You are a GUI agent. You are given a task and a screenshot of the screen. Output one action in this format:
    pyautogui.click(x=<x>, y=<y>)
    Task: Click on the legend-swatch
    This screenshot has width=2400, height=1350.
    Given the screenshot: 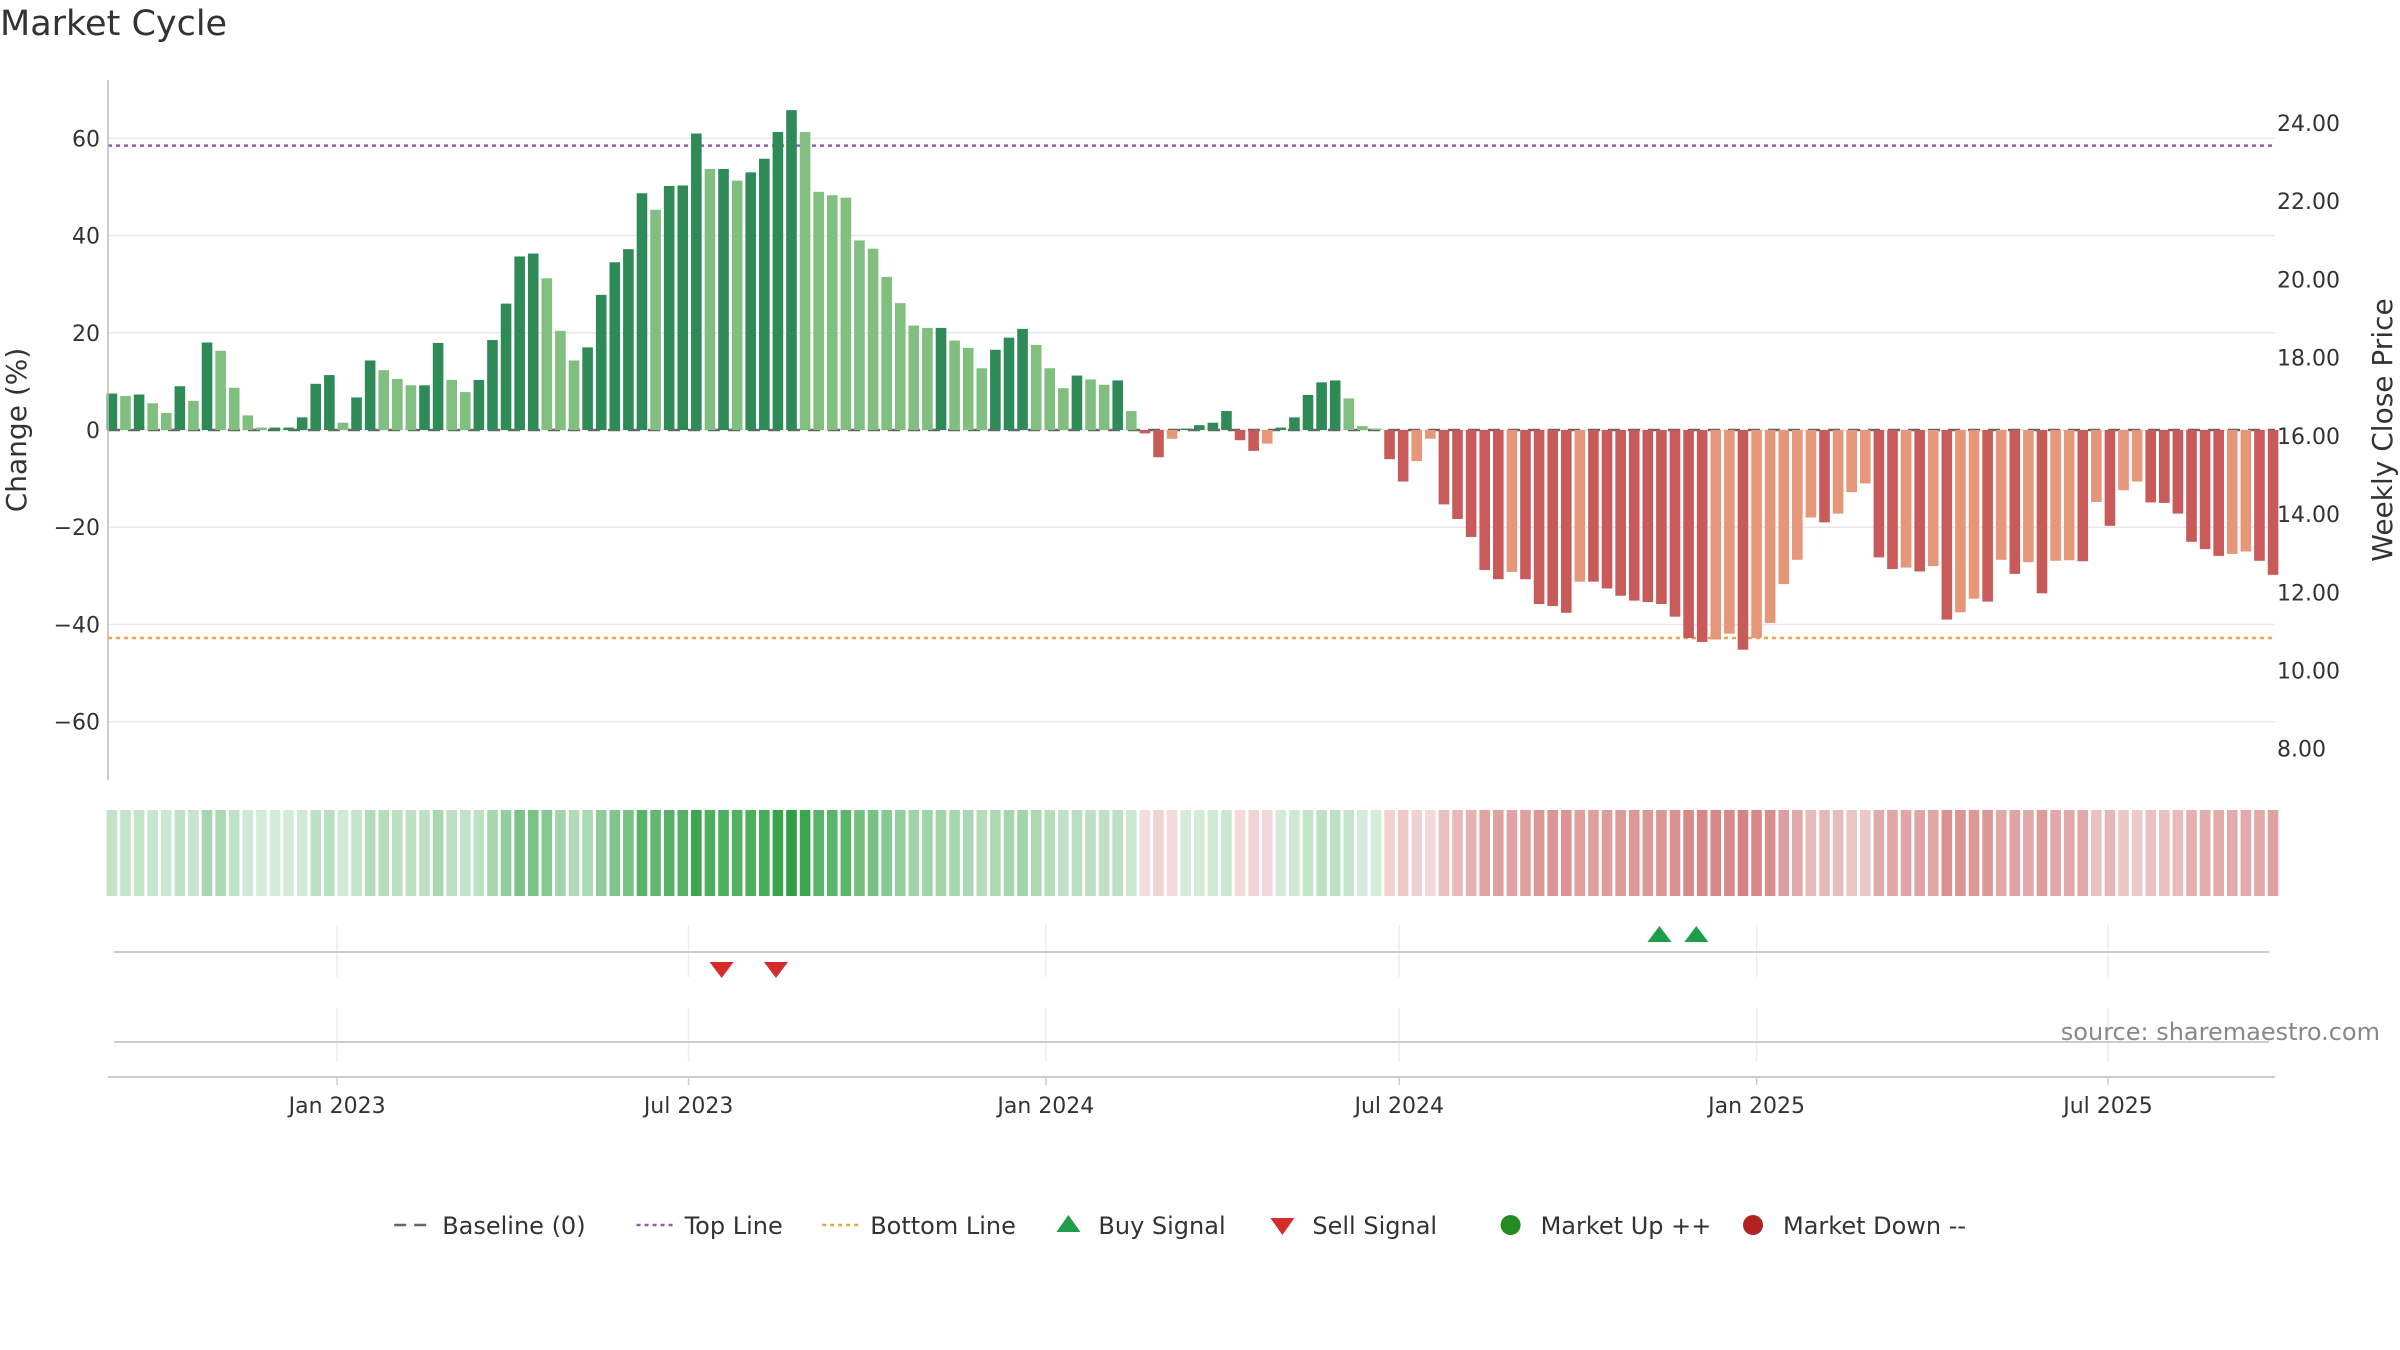 What is the action you would take?
    pyautogui.click(x=1510, y=1225)
    